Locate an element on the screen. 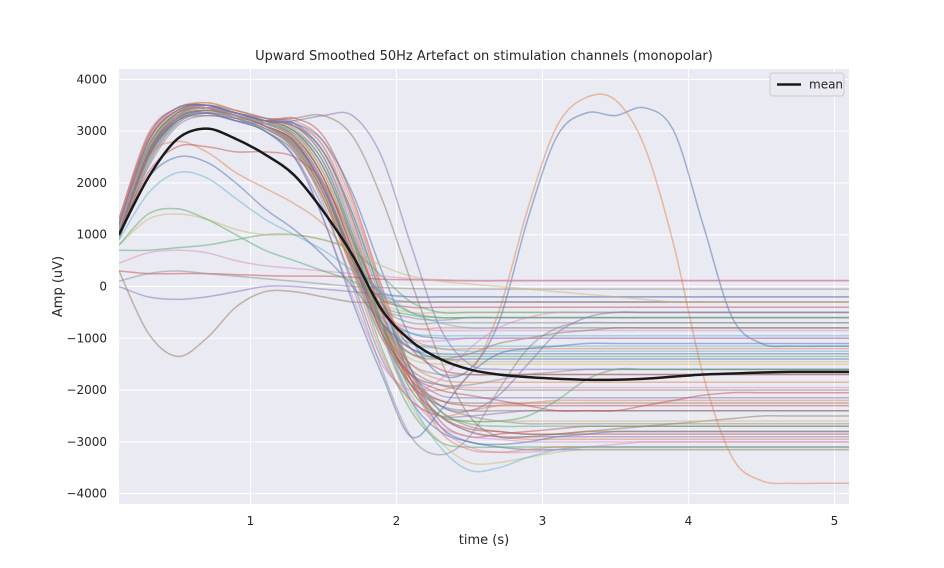  y-tick-label: 1000 is located at coordinates (91, 235).